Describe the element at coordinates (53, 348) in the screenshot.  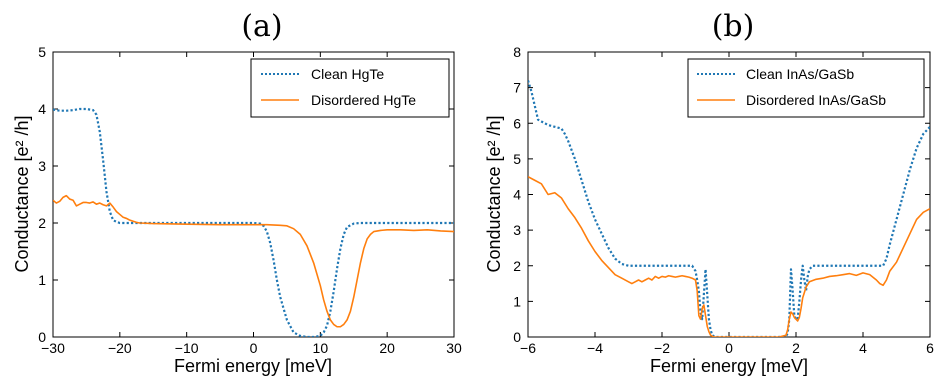
I see `panel-a-x-tick-label: −30` at that location.